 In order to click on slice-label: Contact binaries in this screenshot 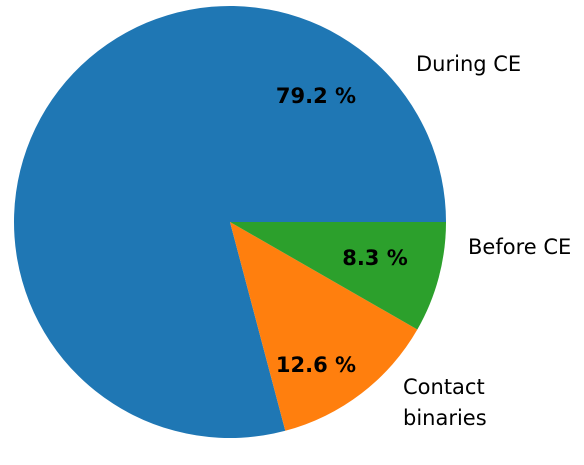, I will do `click(445, 402)`.